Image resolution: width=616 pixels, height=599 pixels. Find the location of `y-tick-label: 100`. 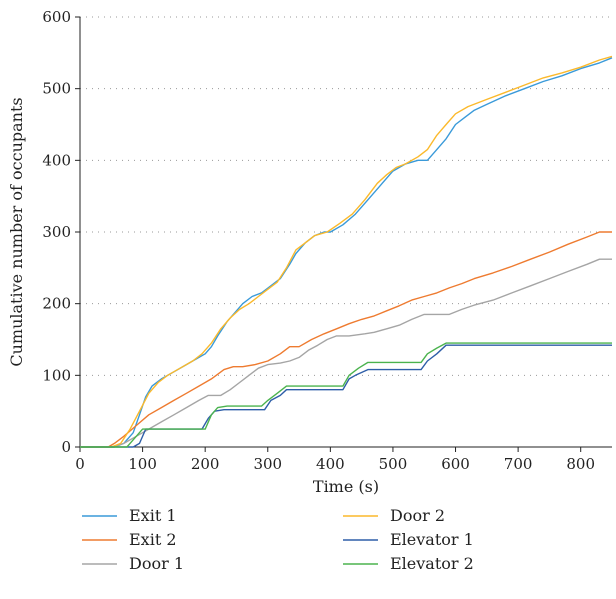

y-tick-label: 100 is located at coordinates (56, 375).